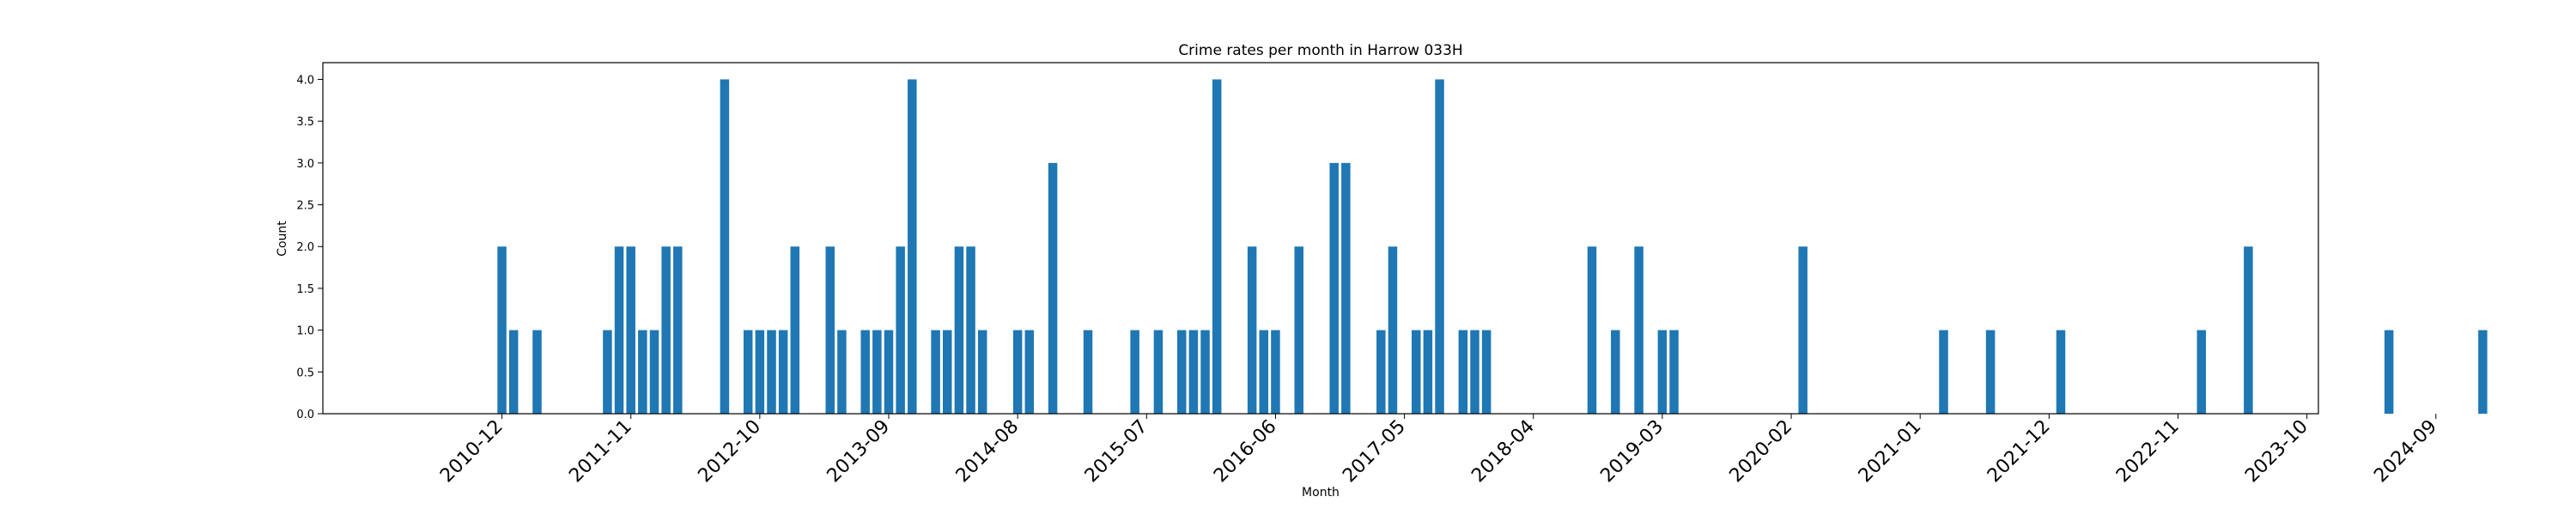  Describe the element at coordinates (1246, 452) in the screenshot. I see `x-tick-label: 2016-06` at that location.